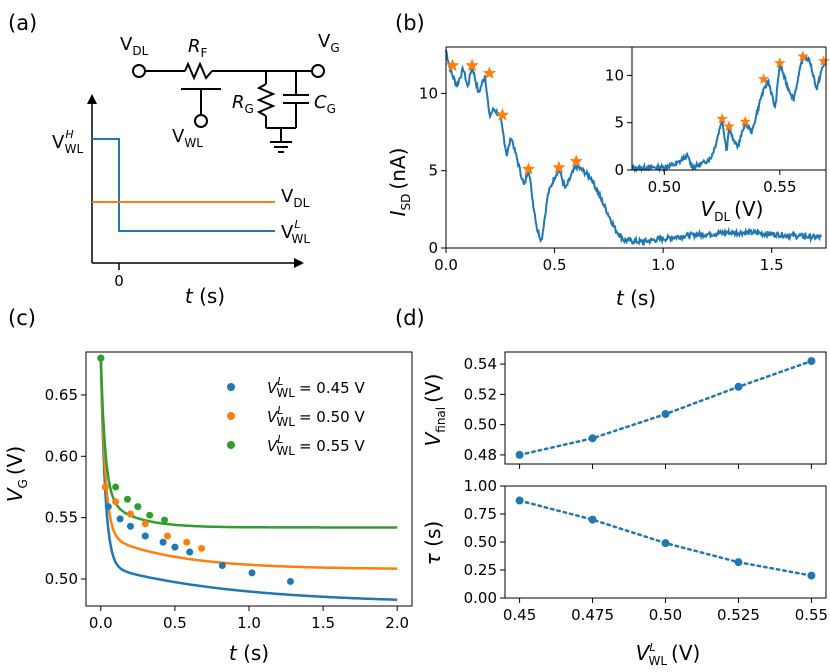  Describe the element at coordinates (22, 23) in the screenshot. I see `panel-label-a: (a)` at that location.